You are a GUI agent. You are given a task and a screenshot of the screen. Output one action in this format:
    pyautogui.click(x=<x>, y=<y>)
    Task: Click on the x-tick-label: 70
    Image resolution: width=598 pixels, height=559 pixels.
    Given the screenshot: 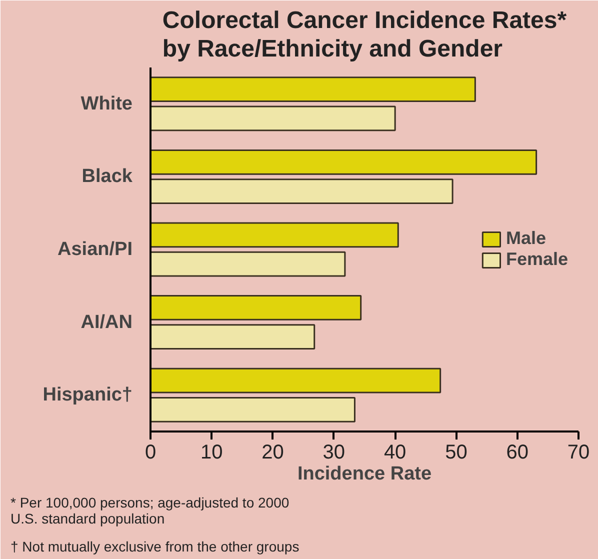 What is the action you would take?
    pyautogui.click(x=578, y=453)
    